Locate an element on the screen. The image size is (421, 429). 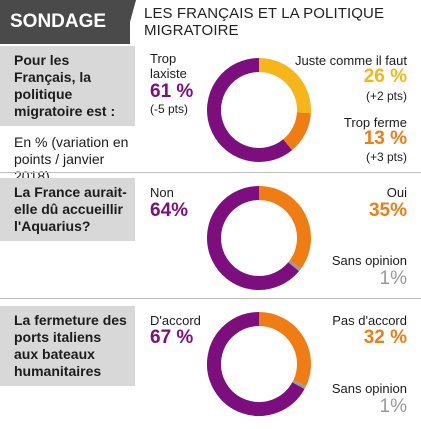
donut-1-slice-juste-comme-il-faut is located at coordinates (284, 86).